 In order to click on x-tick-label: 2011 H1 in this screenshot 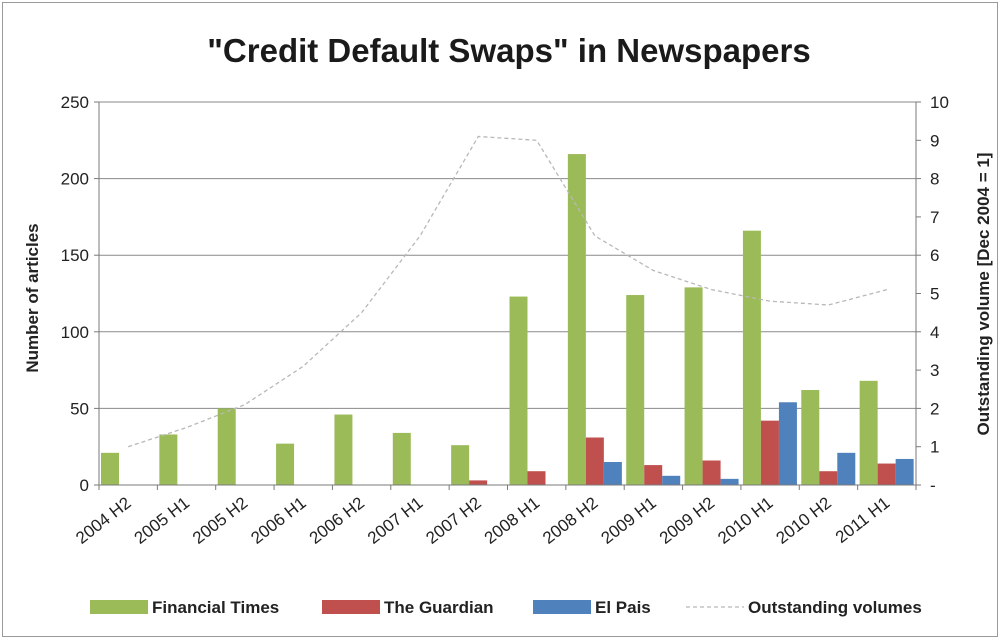, I will do `click(862, 520)`.